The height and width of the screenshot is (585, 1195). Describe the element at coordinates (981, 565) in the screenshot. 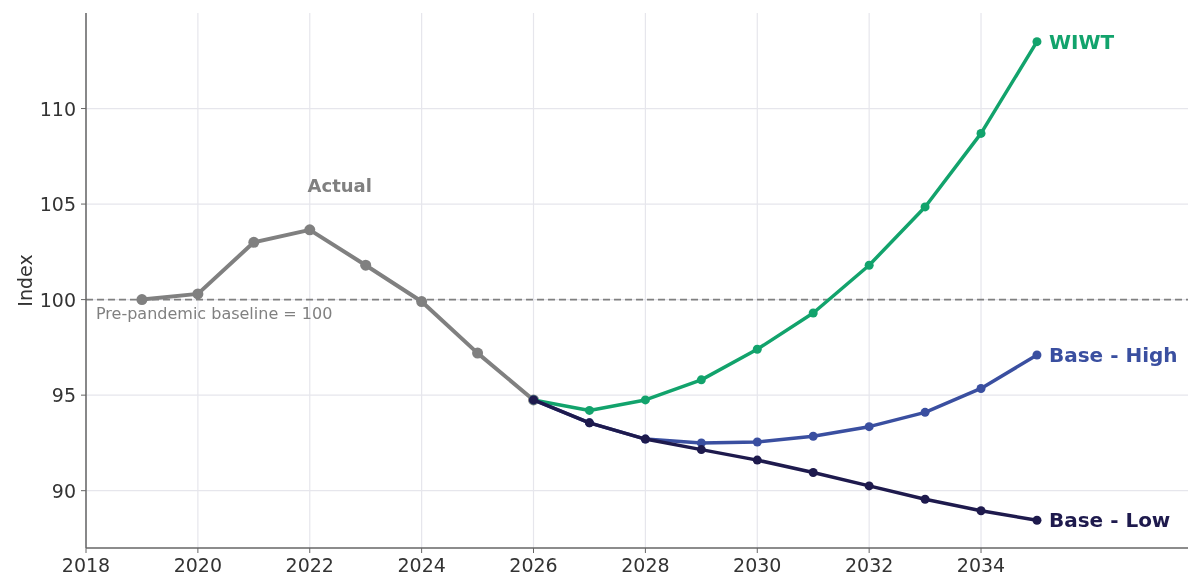

I see `x-tick-label: 2034` at that location.